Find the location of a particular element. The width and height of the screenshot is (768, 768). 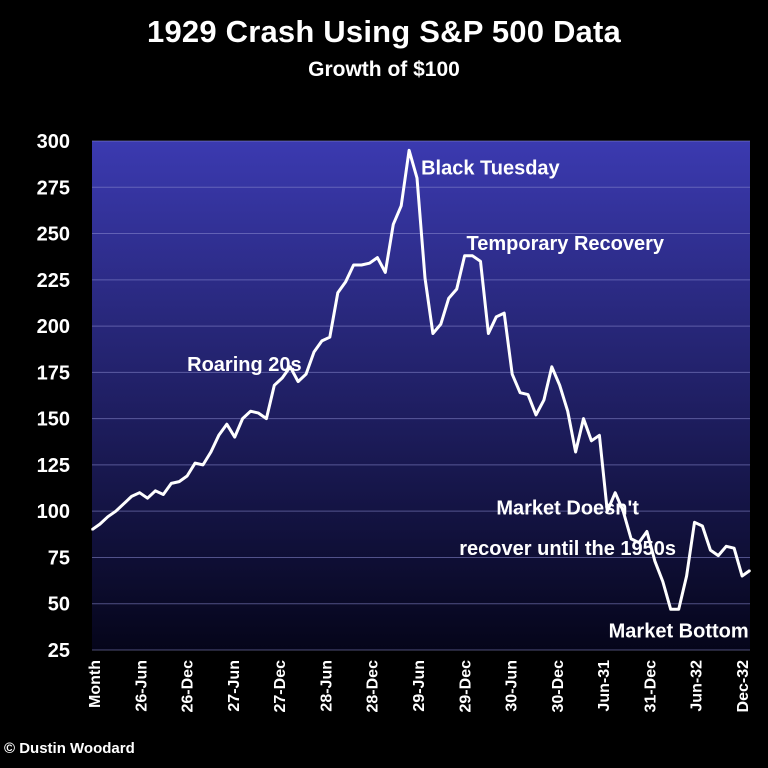

y-tick-label: 275 is located at coordinates (53, 188).